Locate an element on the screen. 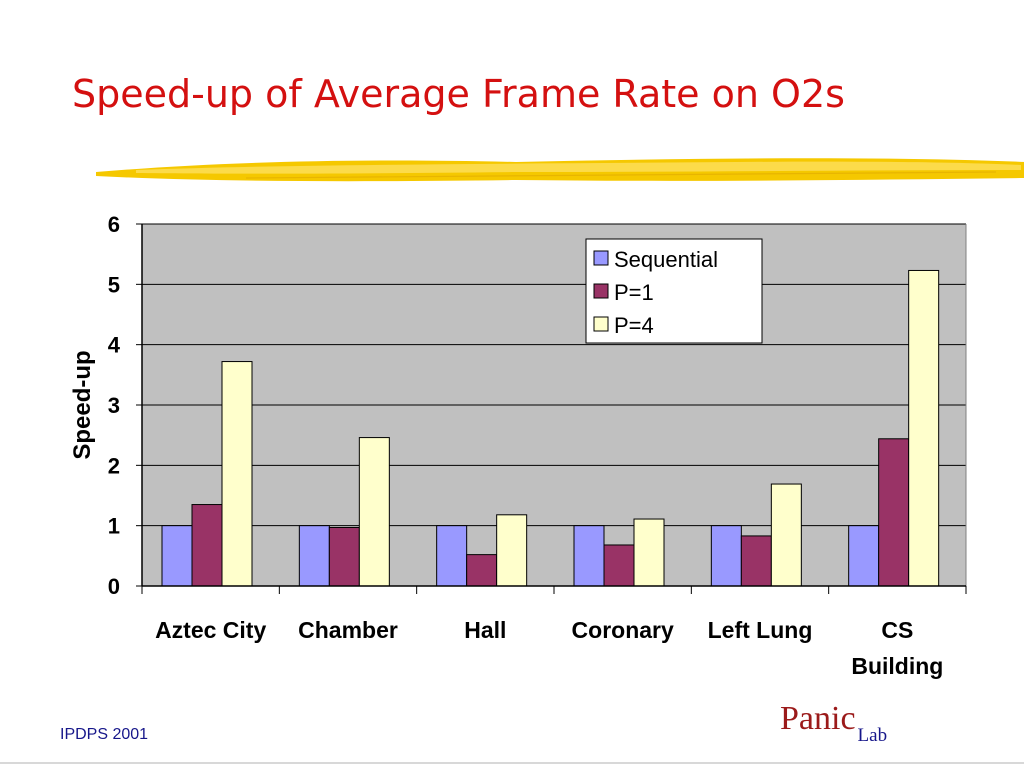 This screenshot has height=768, width=1024. y-axis-label: Speed-up is located at coordinates (82, 404).